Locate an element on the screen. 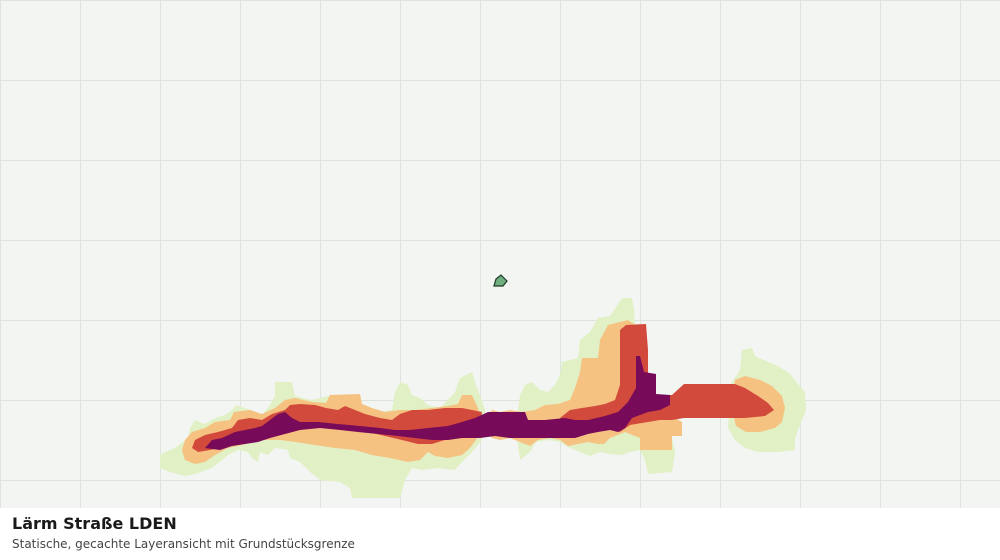  layer-title: Lärm Straße LDEN is located at coordinates (94, 523).